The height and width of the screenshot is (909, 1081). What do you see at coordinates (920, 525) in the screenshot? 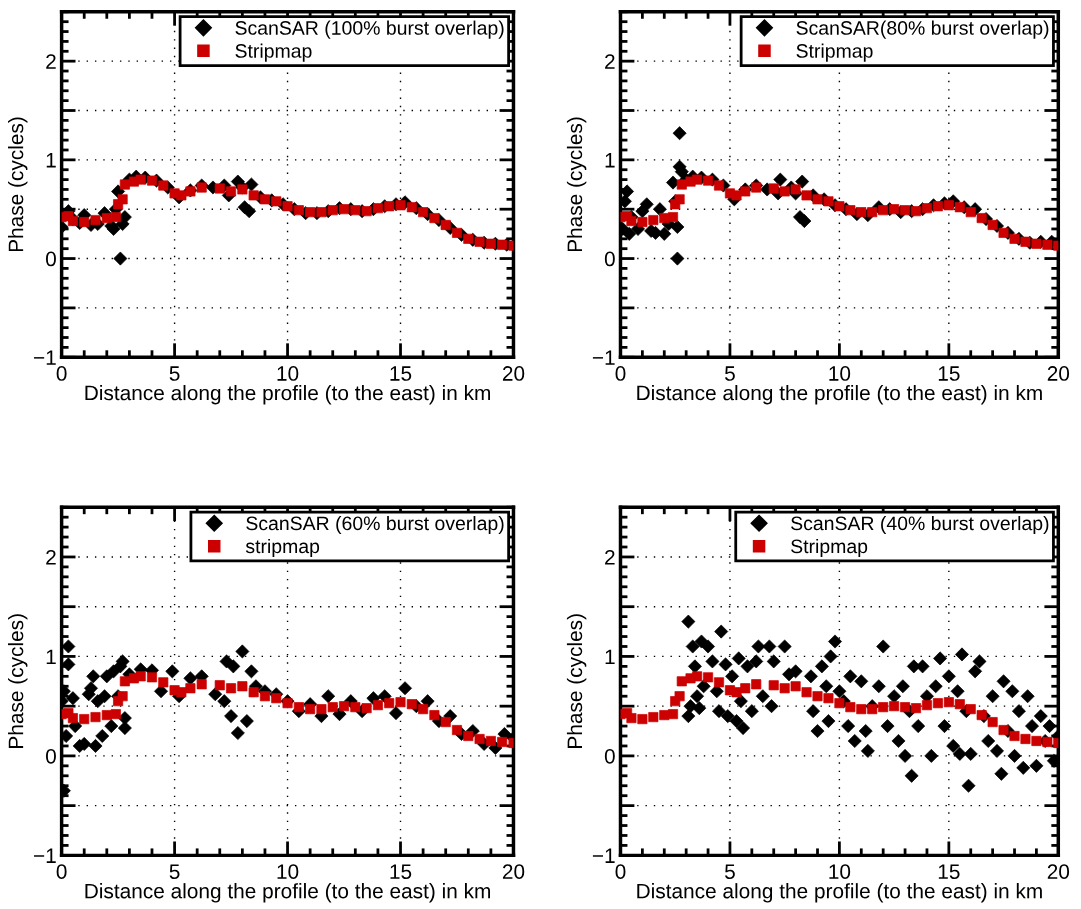
I see `legend-label: ScanSAR (40% burst overlap)` at bounding box center [920, 525].